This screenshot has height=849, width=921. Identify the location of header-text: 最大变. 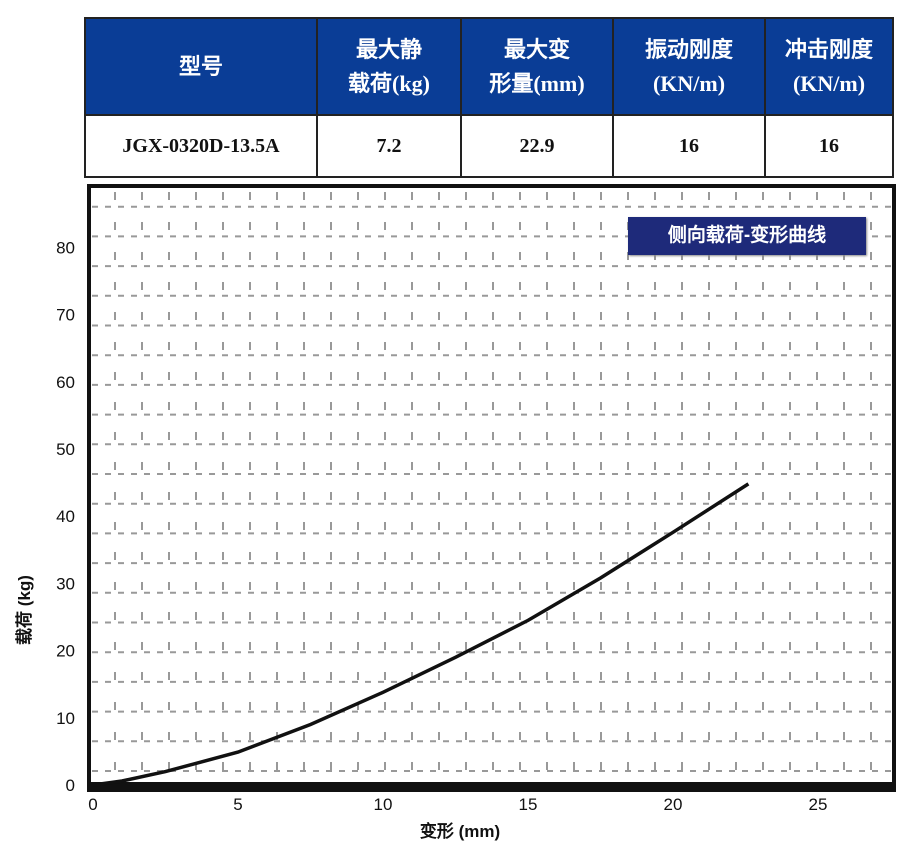
(536, 49).